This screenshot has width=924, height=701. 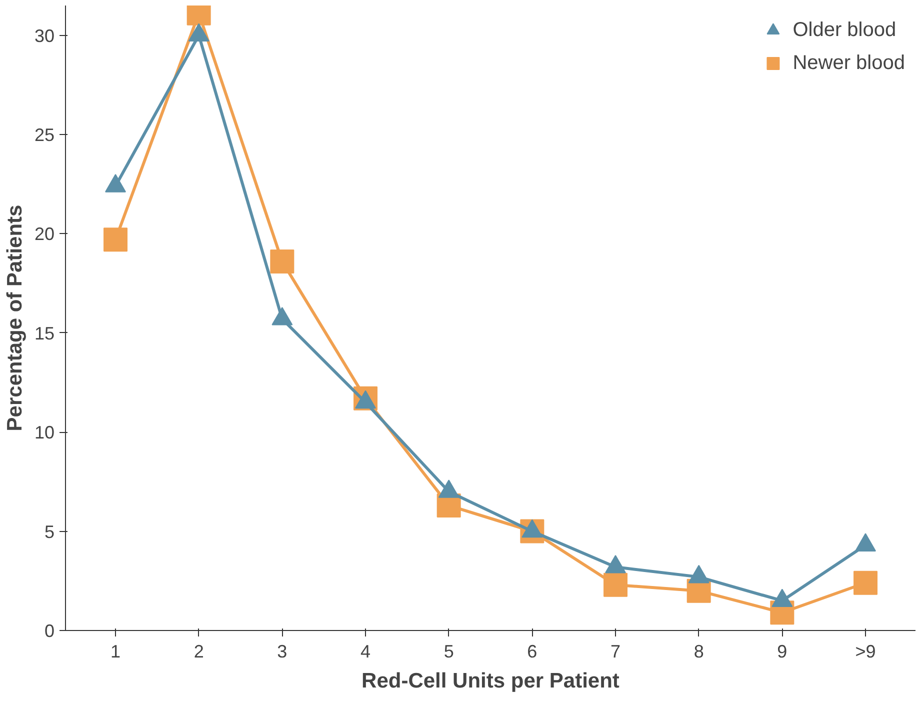 I want to click on y-tick-label: 15, so click(x=44, y=333).